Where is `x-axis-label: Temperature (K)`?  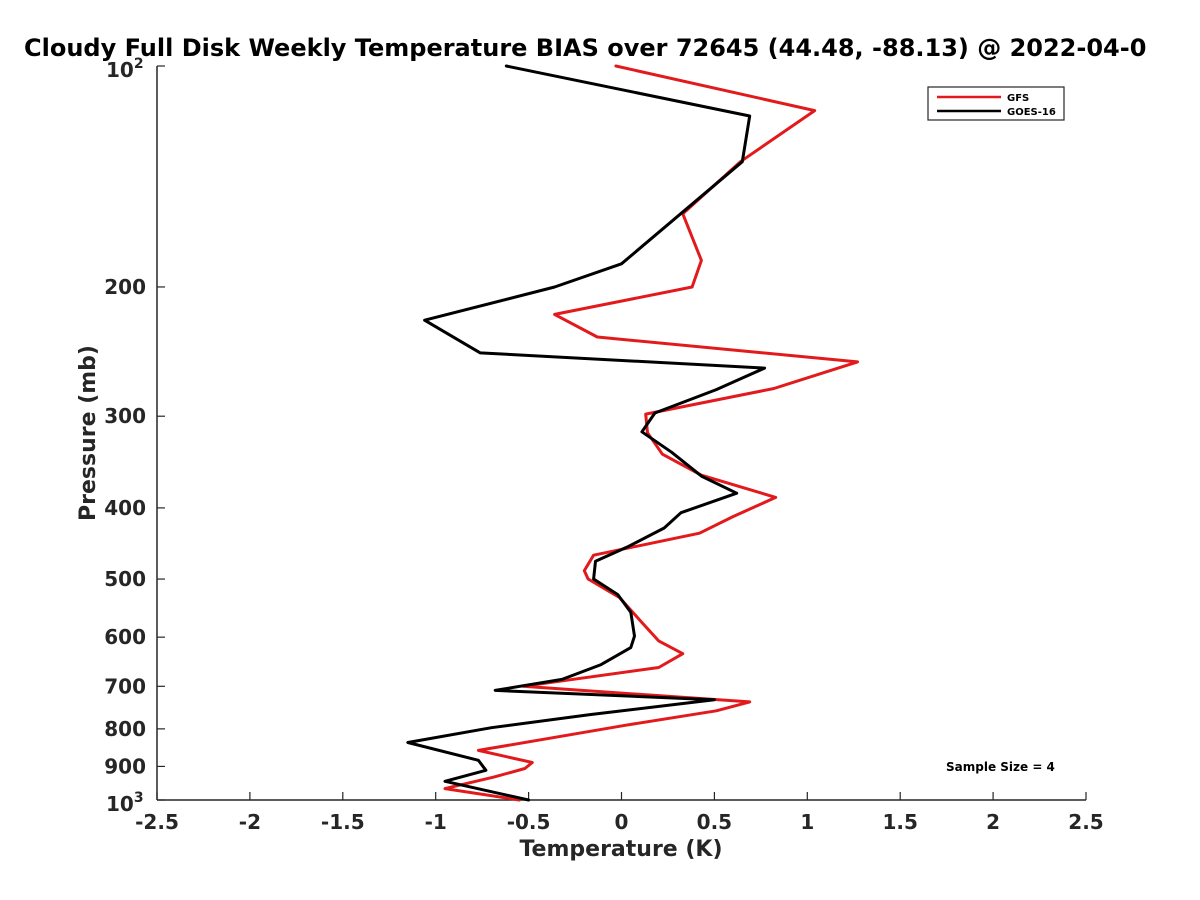 x-axis-label: Temperature (K) is located at coordinates (620, 849).